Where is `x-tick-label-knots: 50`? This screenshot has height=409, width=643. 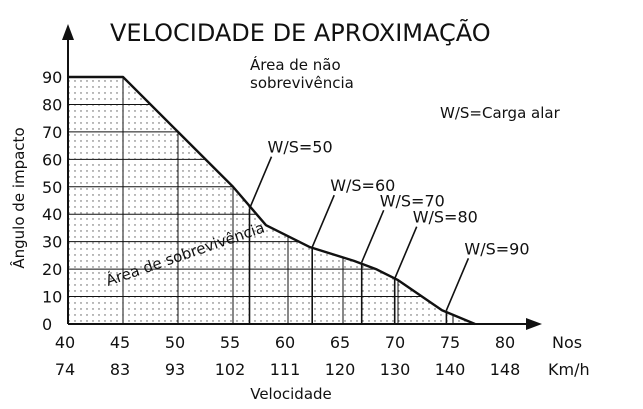
x-tick-label-knots: 50 is located at coordinates (175, 342).